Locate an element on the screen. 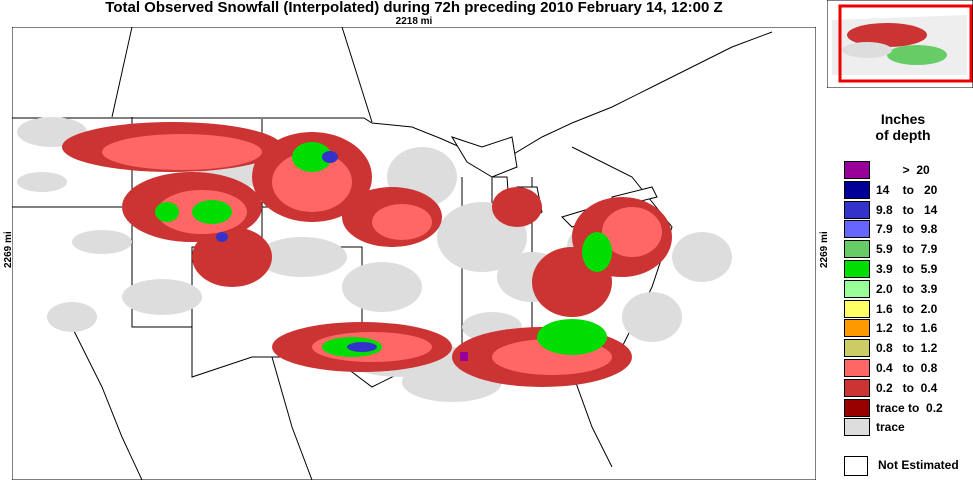 This screenshot has height=480, width=973. snow-very-heavy-regions is located at coordinates (296, 251).